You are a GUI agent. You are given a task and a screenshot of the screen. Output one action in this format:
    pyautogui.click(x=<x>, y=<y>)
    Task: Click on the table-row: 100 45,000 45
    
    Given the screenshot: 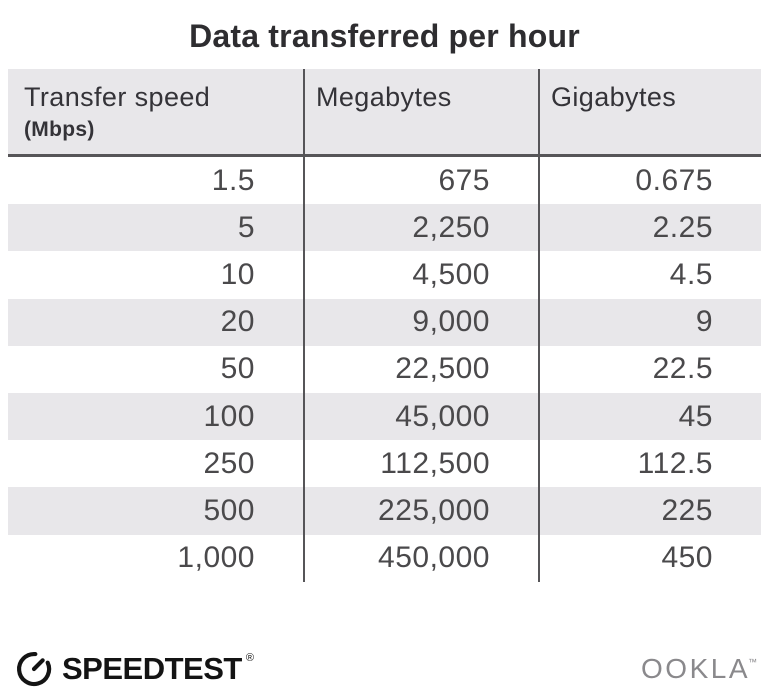 What is the action you would take?
    pyautogui.click(x=384, y=416)
    